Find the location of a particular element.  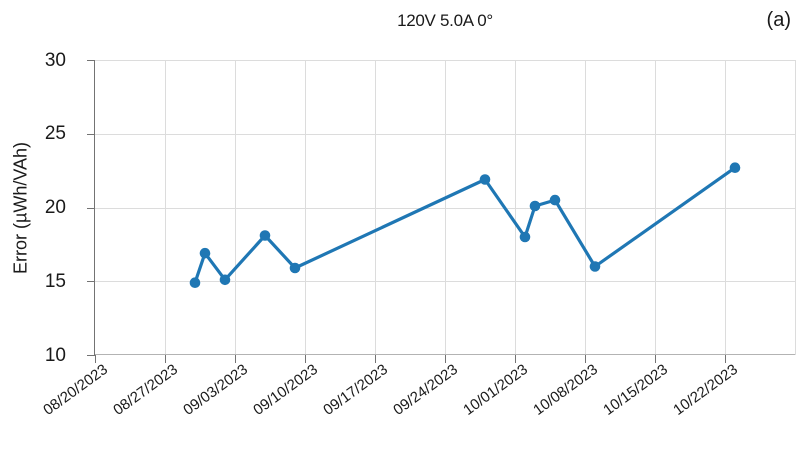

panel-label: (a) is located at coordinates (778, 20).